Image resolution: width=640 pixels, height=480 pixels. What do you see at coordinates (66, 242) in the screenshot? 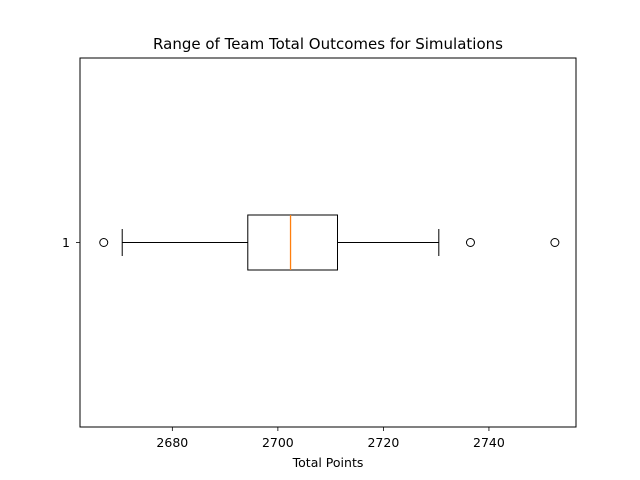
I see `y-tick-label: 1` at bounding box center [66, 242].